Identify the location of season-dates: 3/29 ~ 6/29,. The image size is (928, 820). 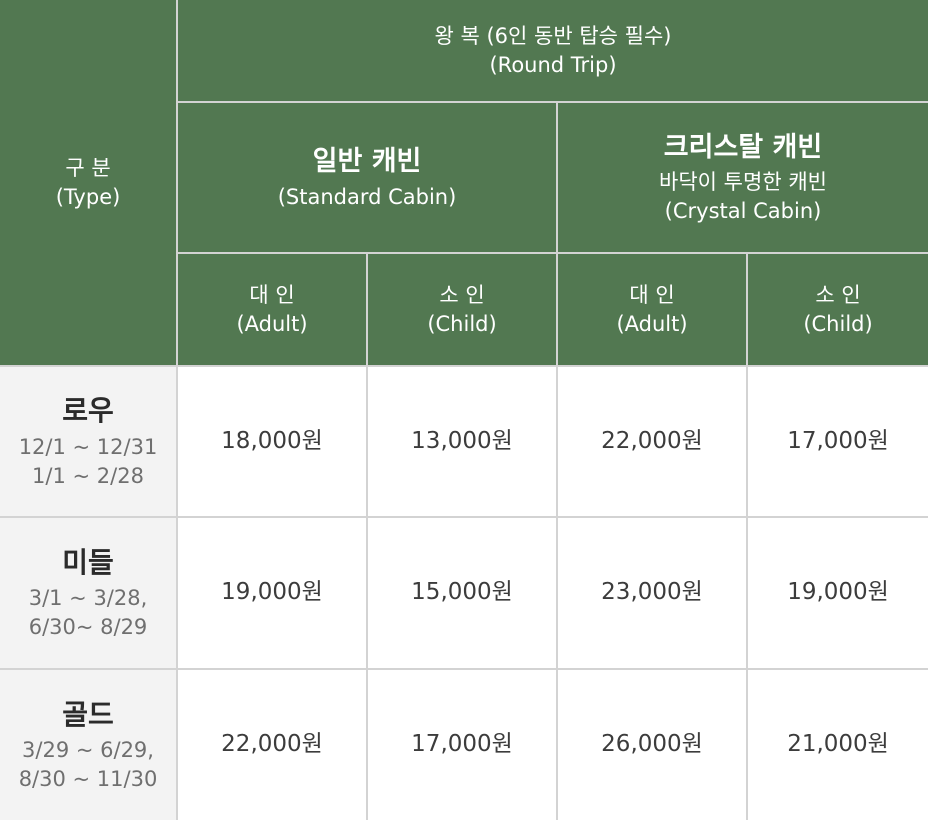
(88, 750).